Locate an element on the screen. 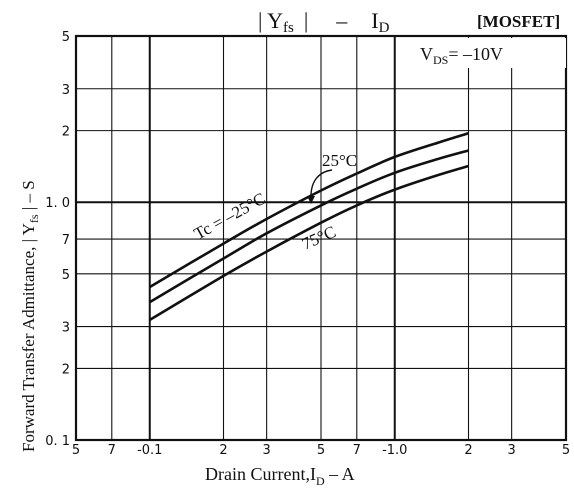 The width and height of the screenshot is (574, 491). y-tick-label: 7 is located at coordinates (66, 240).